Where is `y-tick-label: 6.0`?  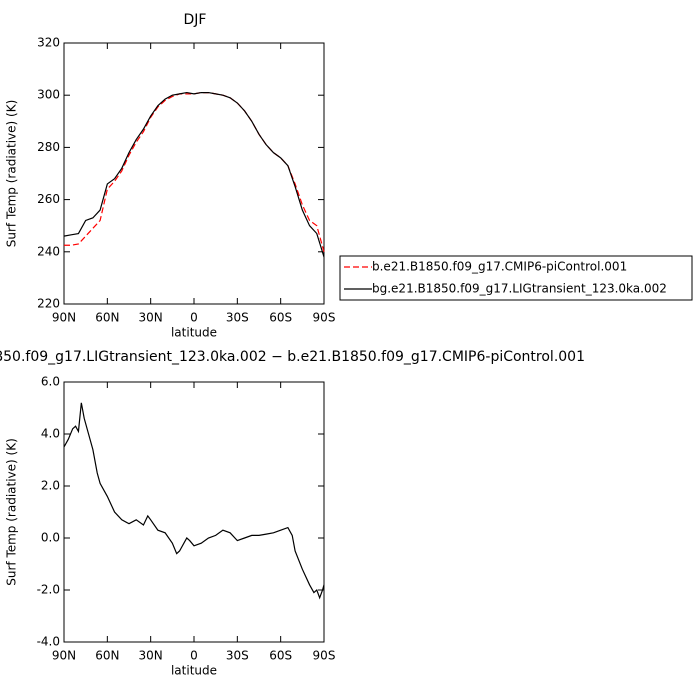
y-tick-label: 6.0 is located at coordinates (50, 382).